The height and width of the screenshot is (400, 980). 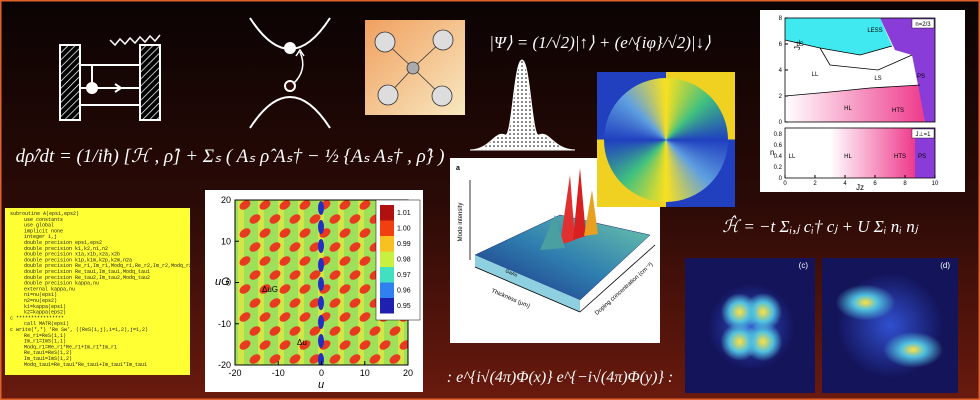 What do you see at coordinates (815, 184) in the screenshot?
I see `x-tick-label: 2` at bounding box center [815, 184].